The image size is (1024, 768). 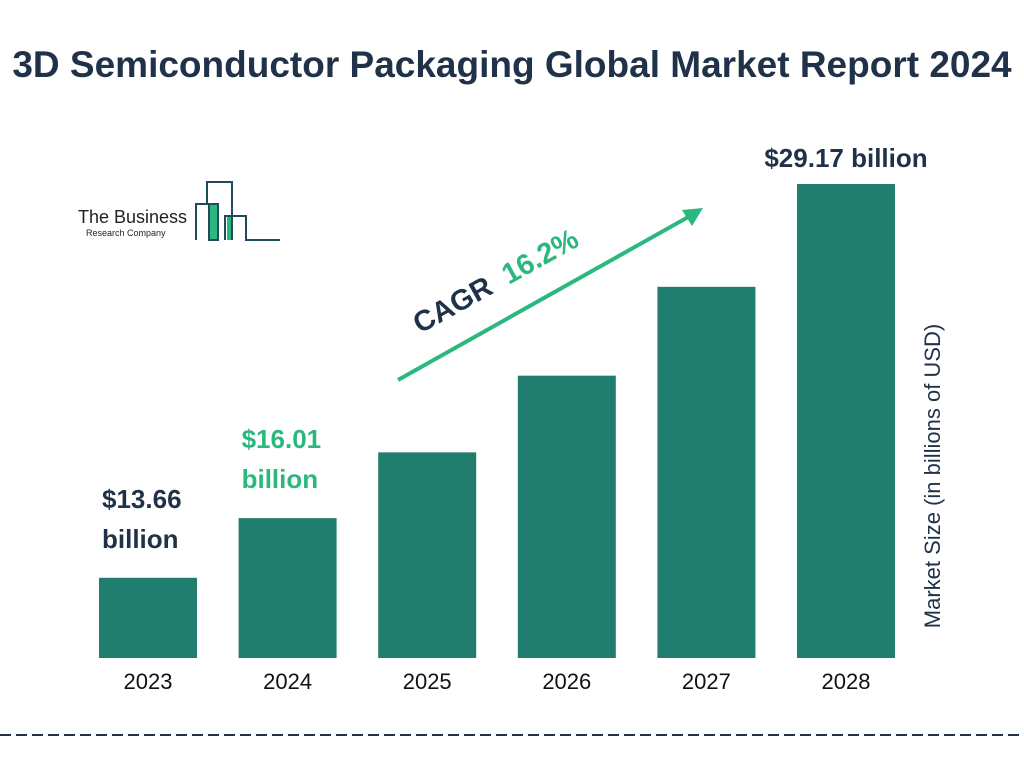 What do you see at coordinates (846, 681) in the screenshot?
I see `x-tick-label: 2028` at bounding box center [846, 681].